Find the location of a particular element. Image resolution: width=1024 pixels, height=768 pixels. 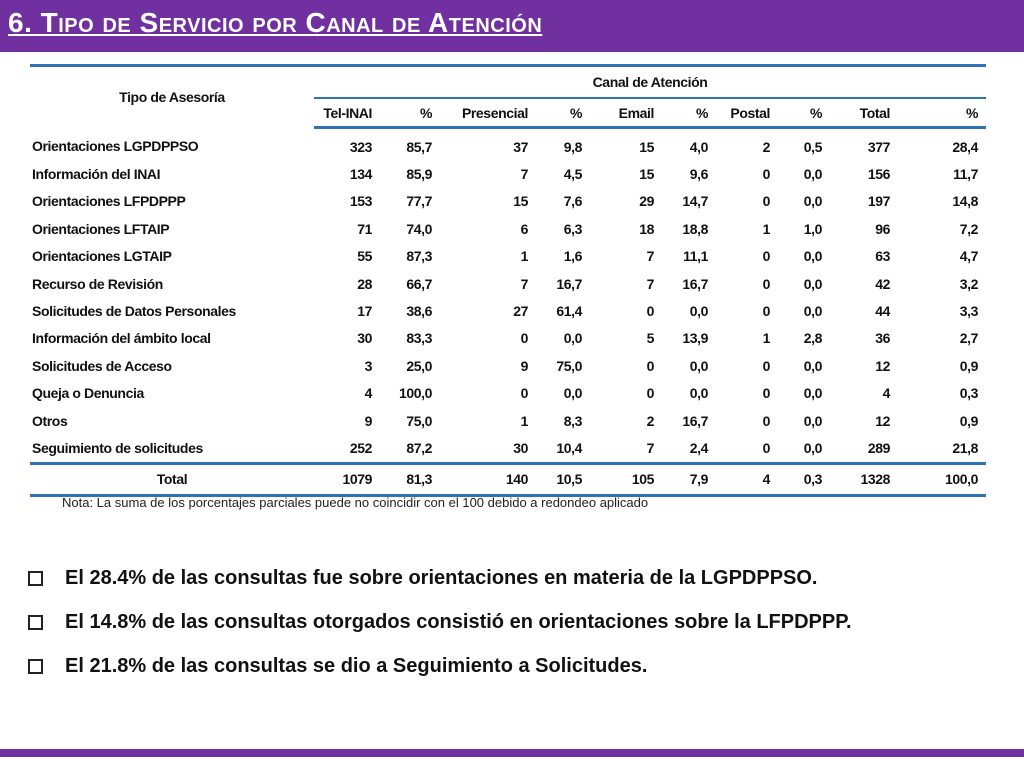

table-cell: 9,6 is located at coordinates (699, 174).